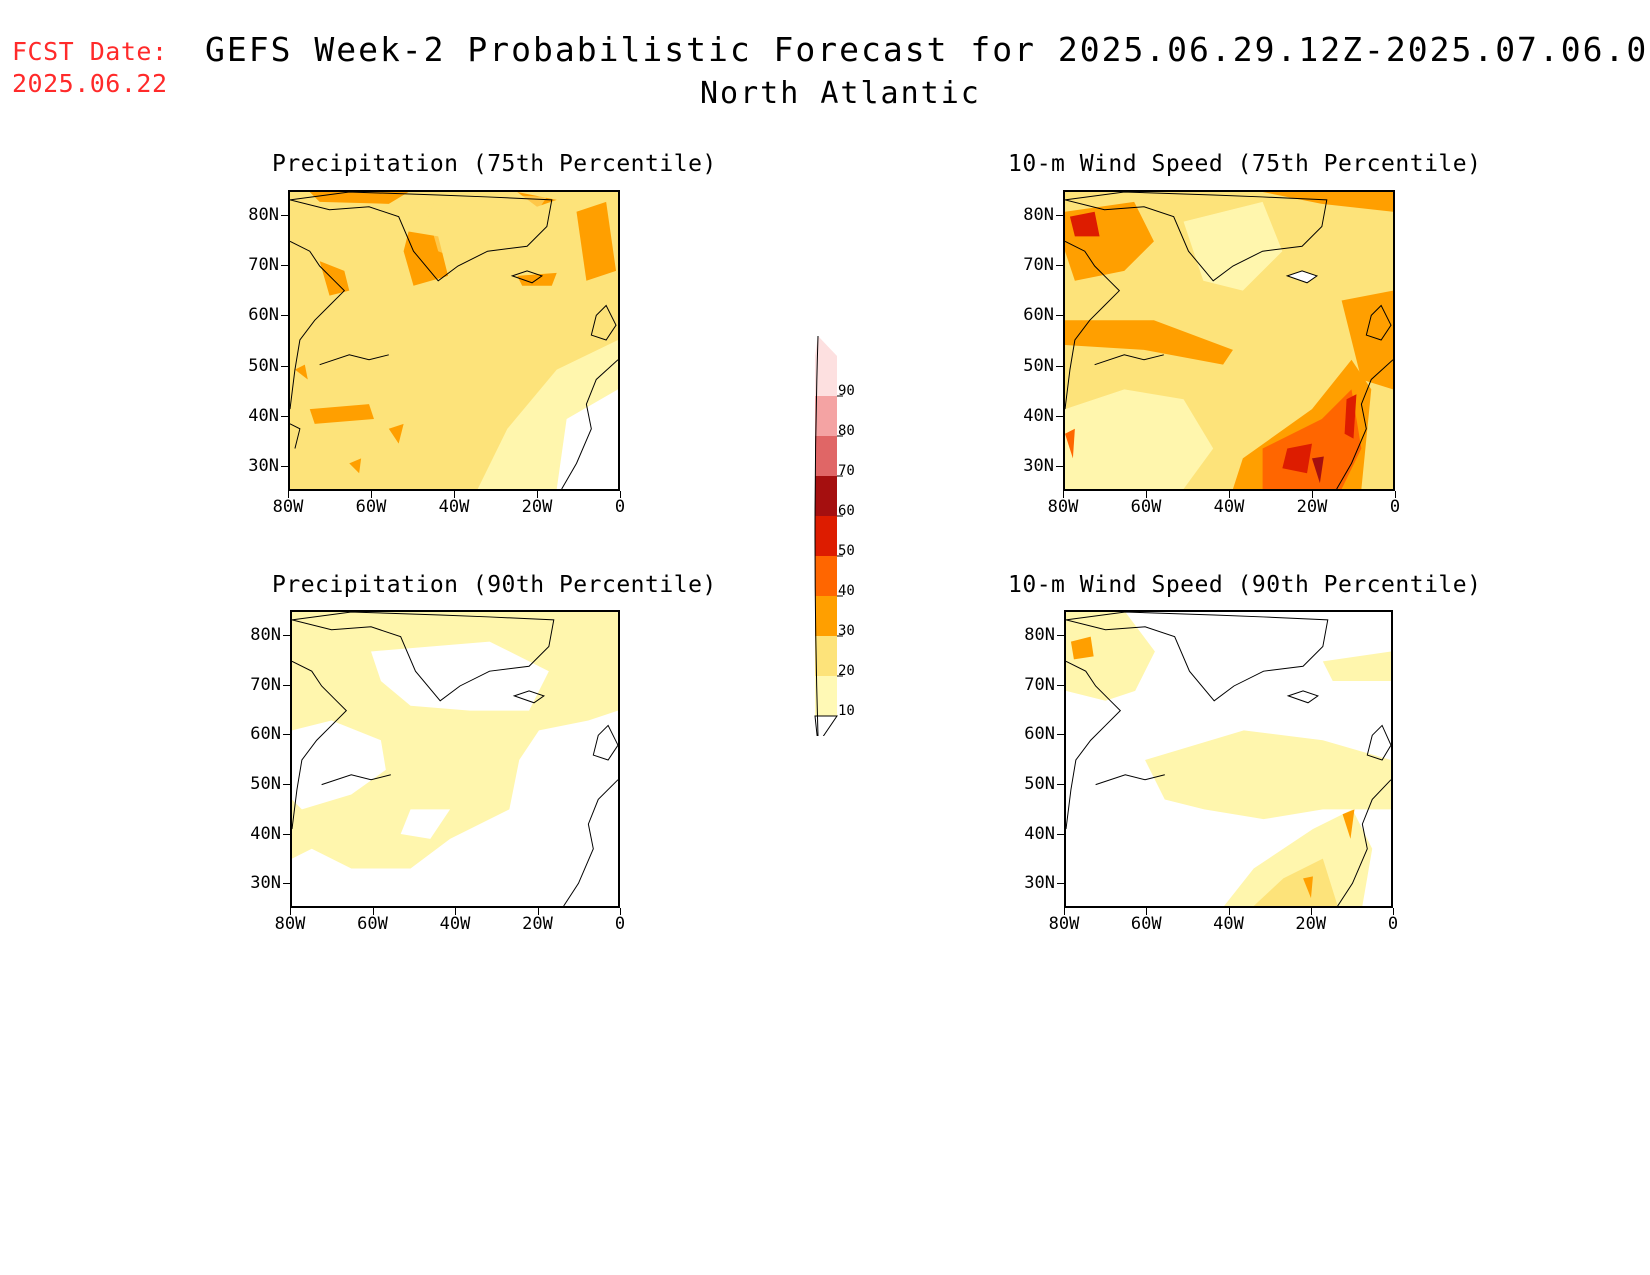  What do you see at coordinates (1245, 585) in the screenshot?
I see `panel-title: 10-m Wind Speed (90th Percentile)` at bounding box center [1245, 585].